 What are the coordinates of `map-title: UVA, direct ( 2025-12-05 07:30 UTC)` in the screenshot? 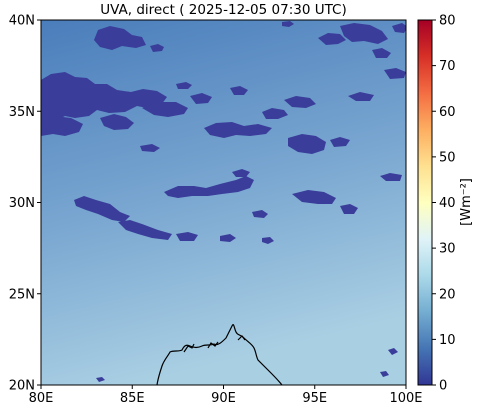 It's located at (223, 10).